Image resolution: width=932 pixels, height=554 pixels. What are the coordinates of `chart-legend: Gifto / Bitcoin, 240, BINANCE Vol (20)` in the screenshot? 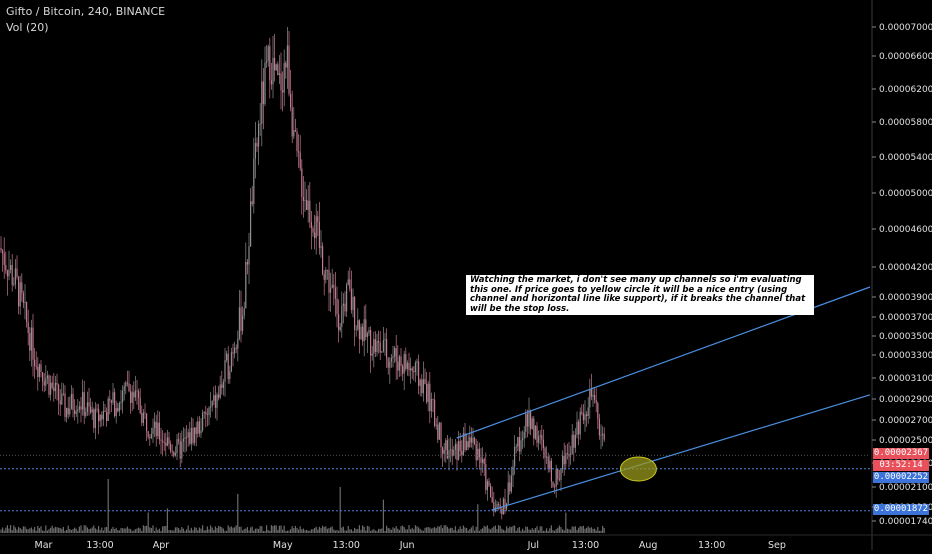 It's located at (85, 20).